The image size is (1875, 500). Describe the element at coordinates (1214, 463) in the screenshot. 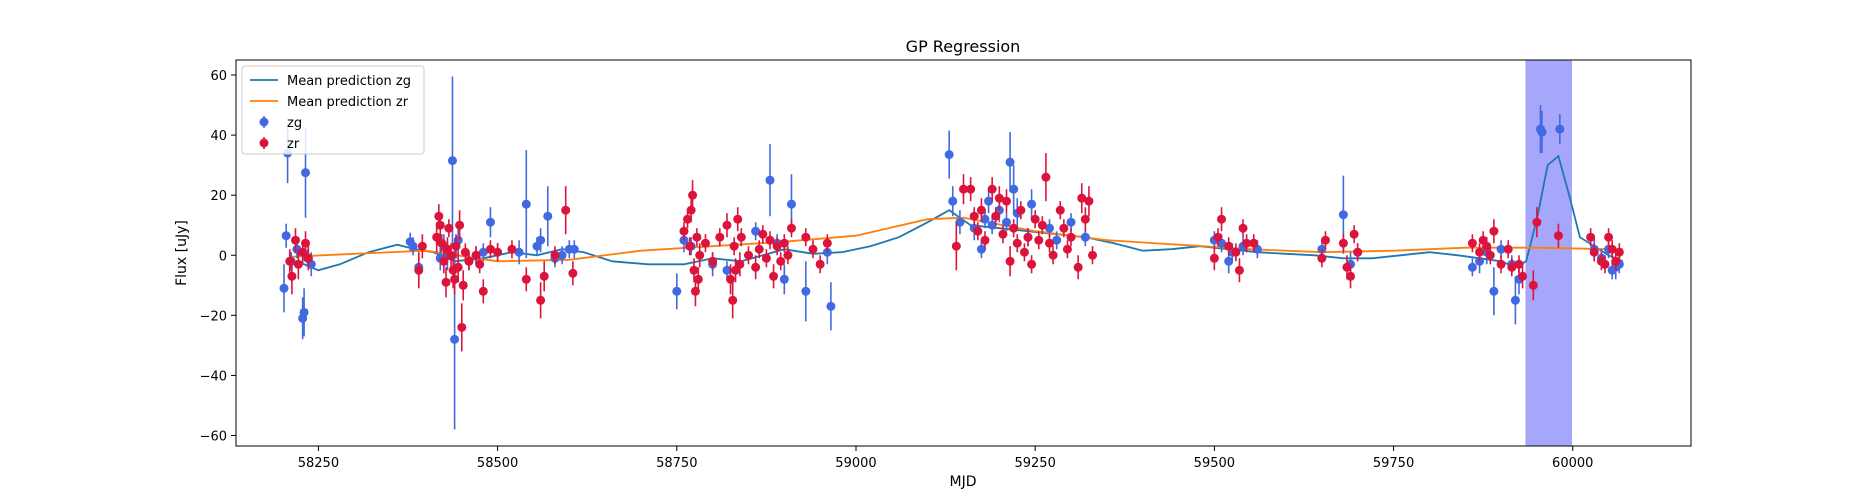

I see `x-tick-label: 59500` at that location.